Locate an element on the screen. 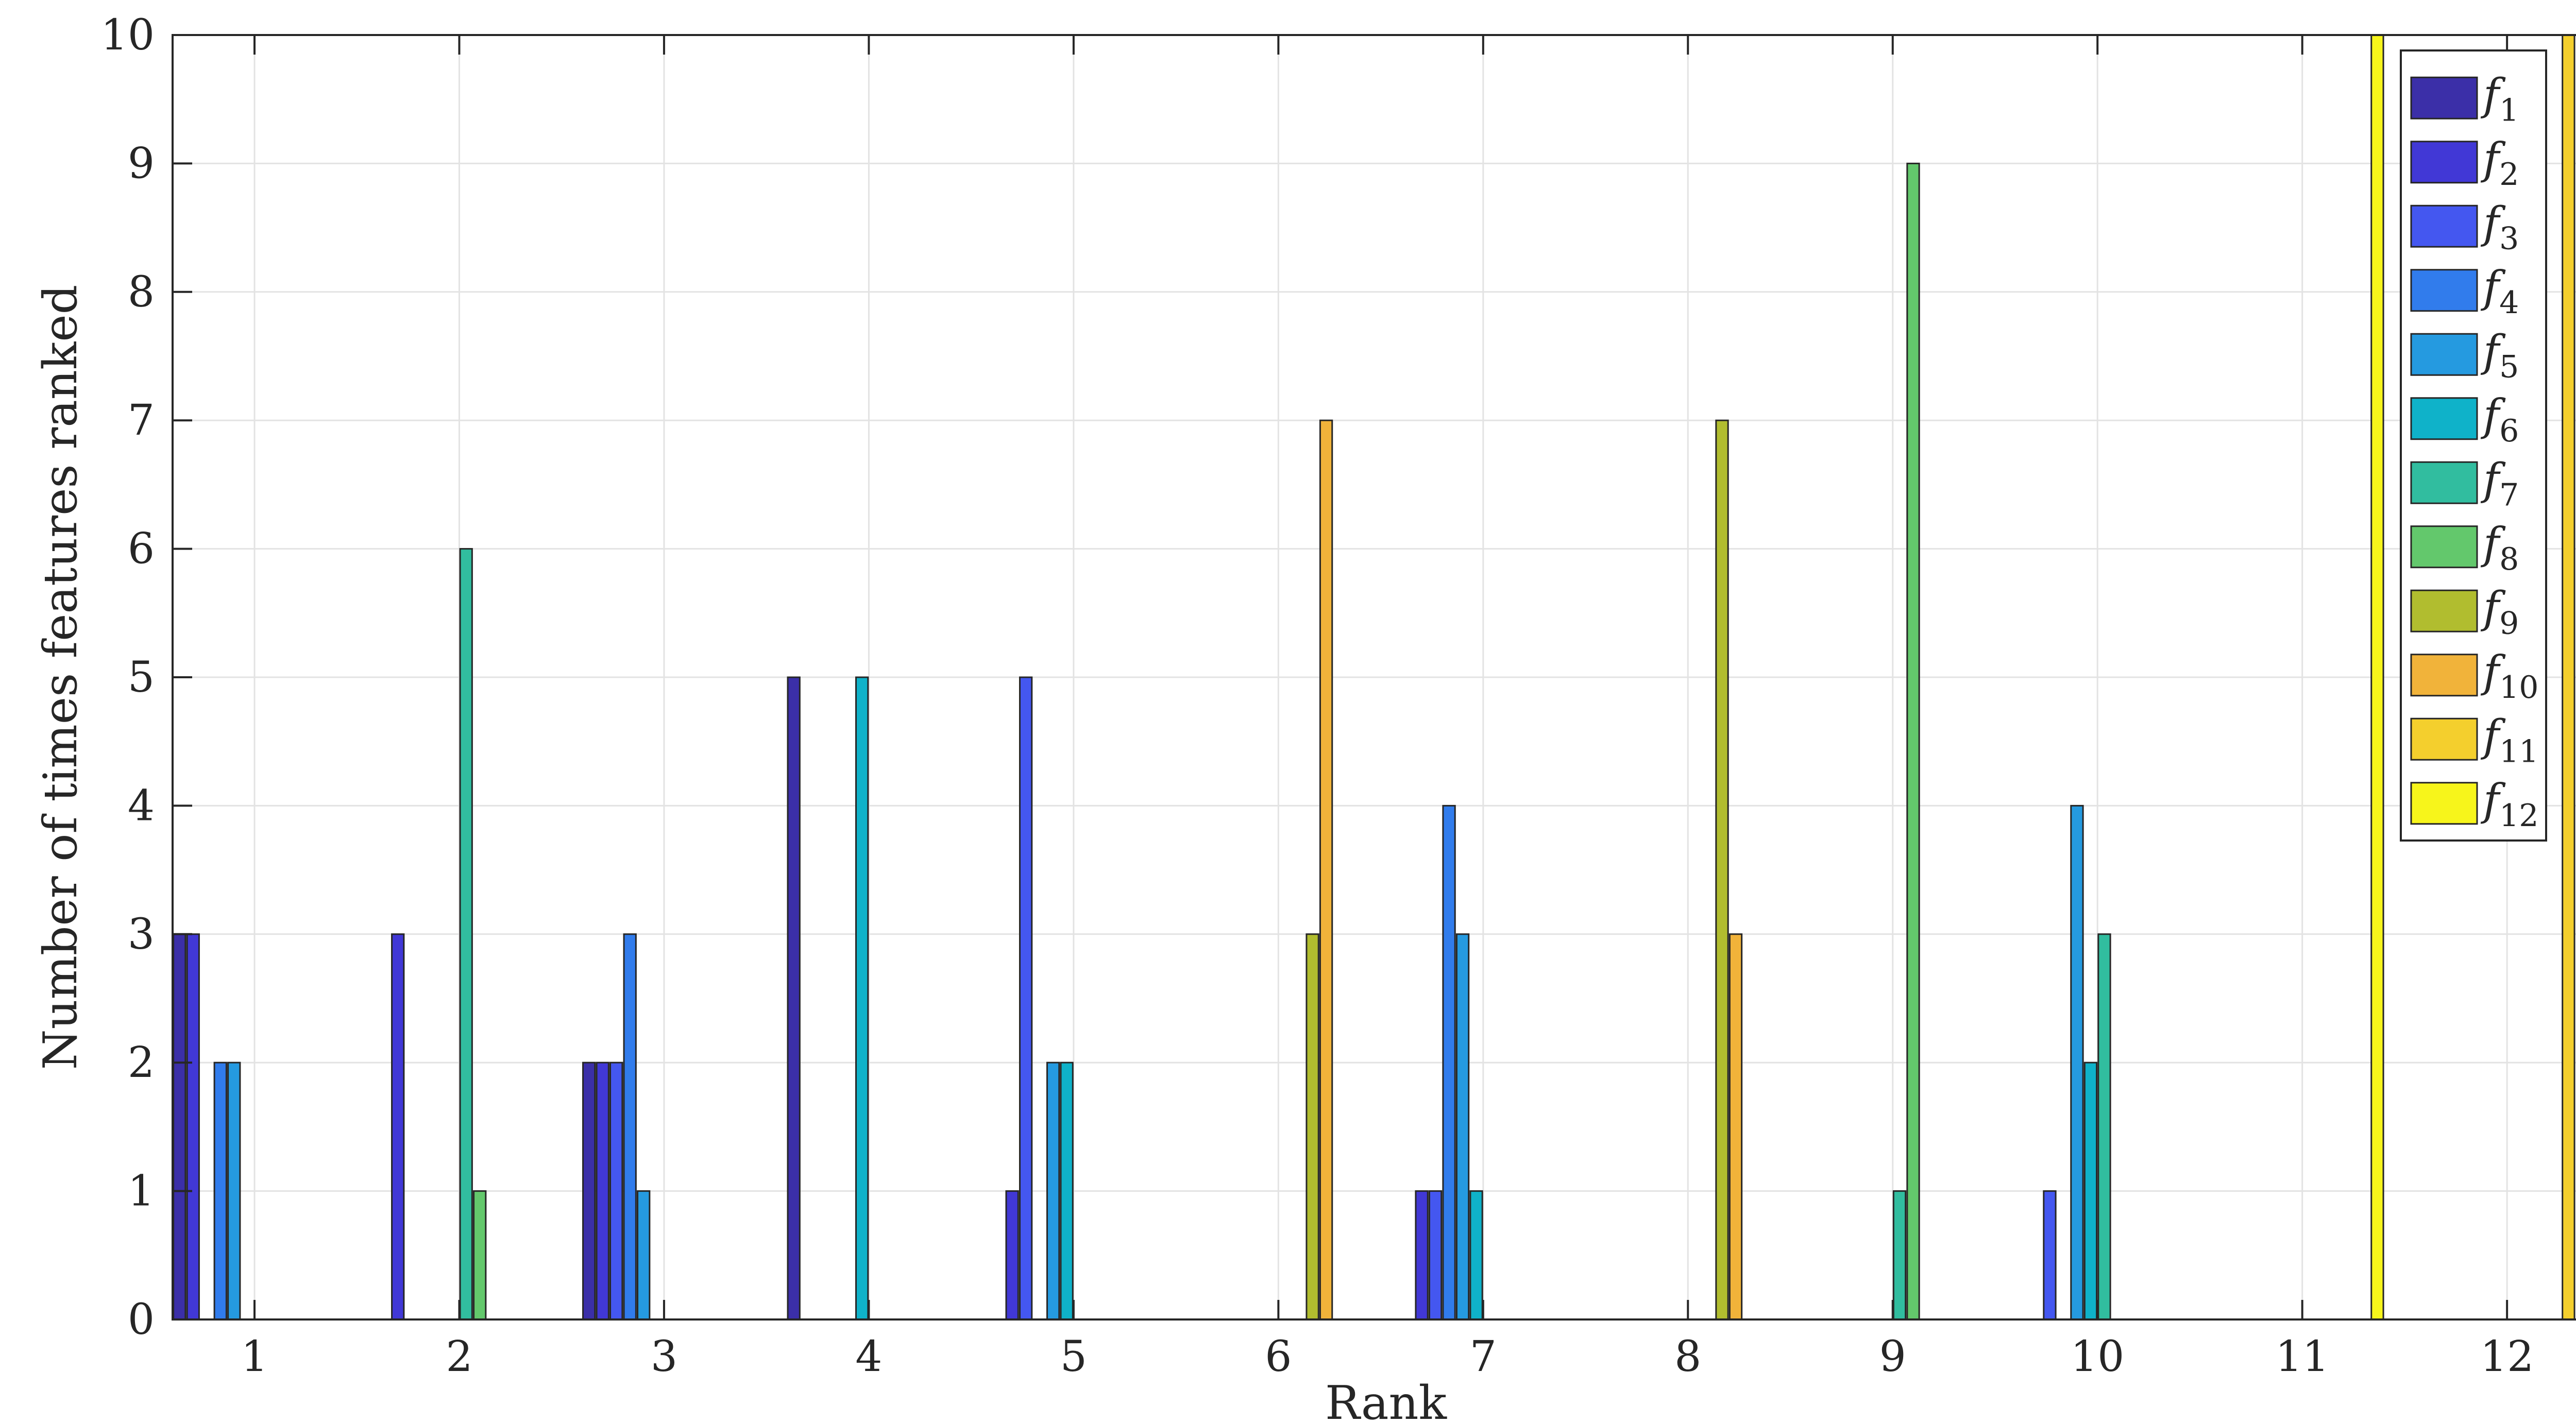 Image resolution: width=2576 pixels, height=1423 pixels. x-tick-label: 6 is located at coordinates (1278, 1356).